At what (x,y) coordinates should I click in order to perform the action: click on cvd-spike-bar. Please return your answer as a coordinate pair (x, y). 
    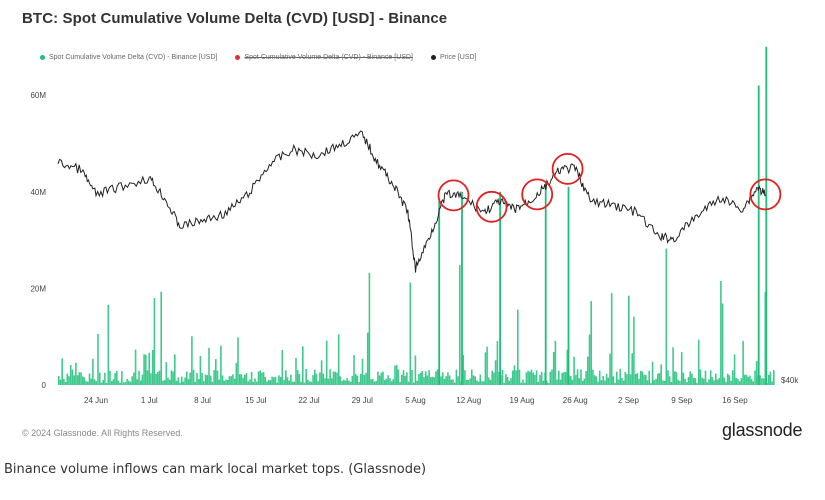
    Looking at the image, I should click on (439, 293).